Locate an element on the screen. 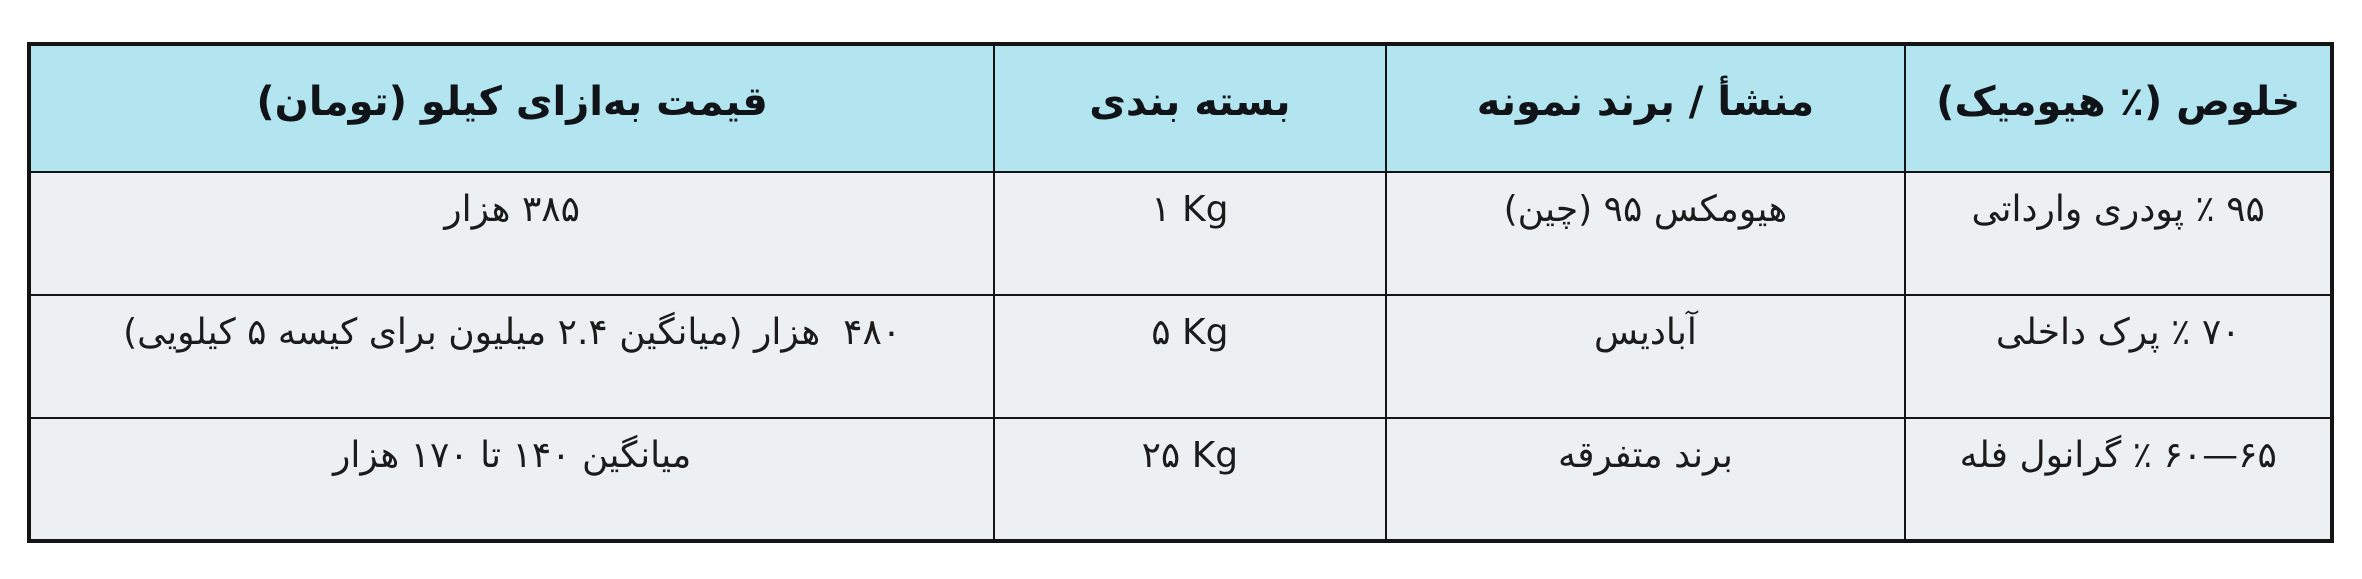 The height and width of the screenshot is (579, 2362). cell-purity: ۷۰ ٪ پرک داخلی is located at coordinates (2118, 356).